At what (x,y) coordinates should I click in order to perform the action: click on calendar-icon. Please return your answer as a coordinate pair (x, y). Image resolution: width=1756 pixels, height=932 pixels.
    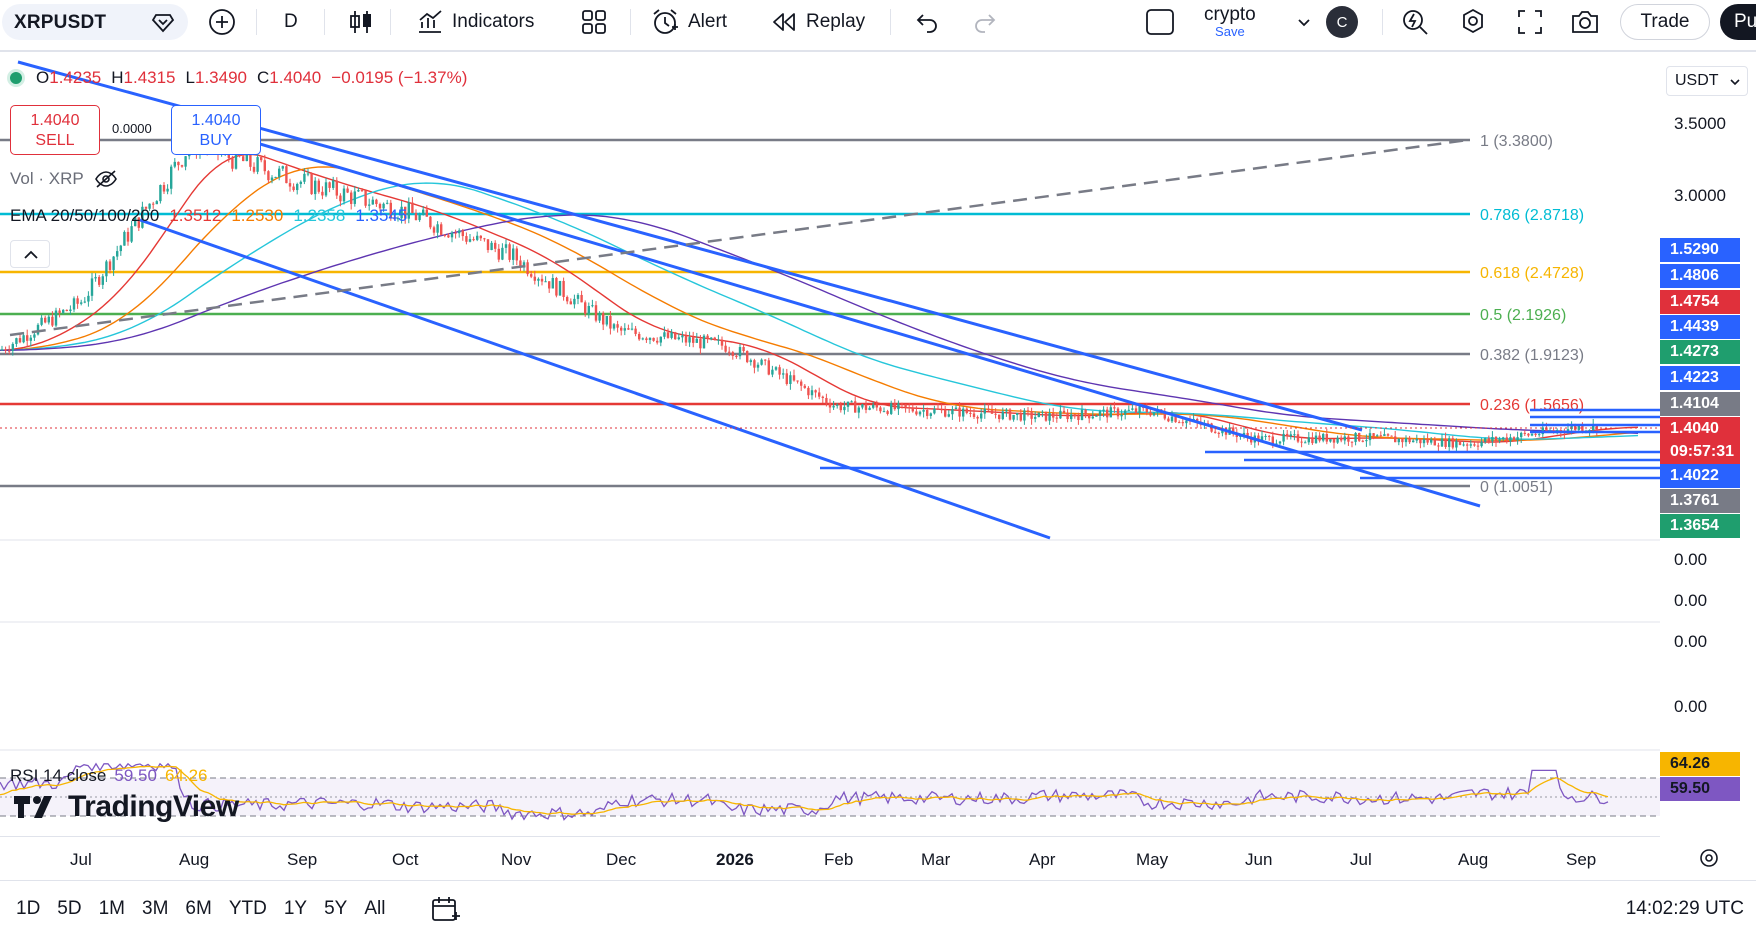
    Looking at the image, I should click on (445, 909).